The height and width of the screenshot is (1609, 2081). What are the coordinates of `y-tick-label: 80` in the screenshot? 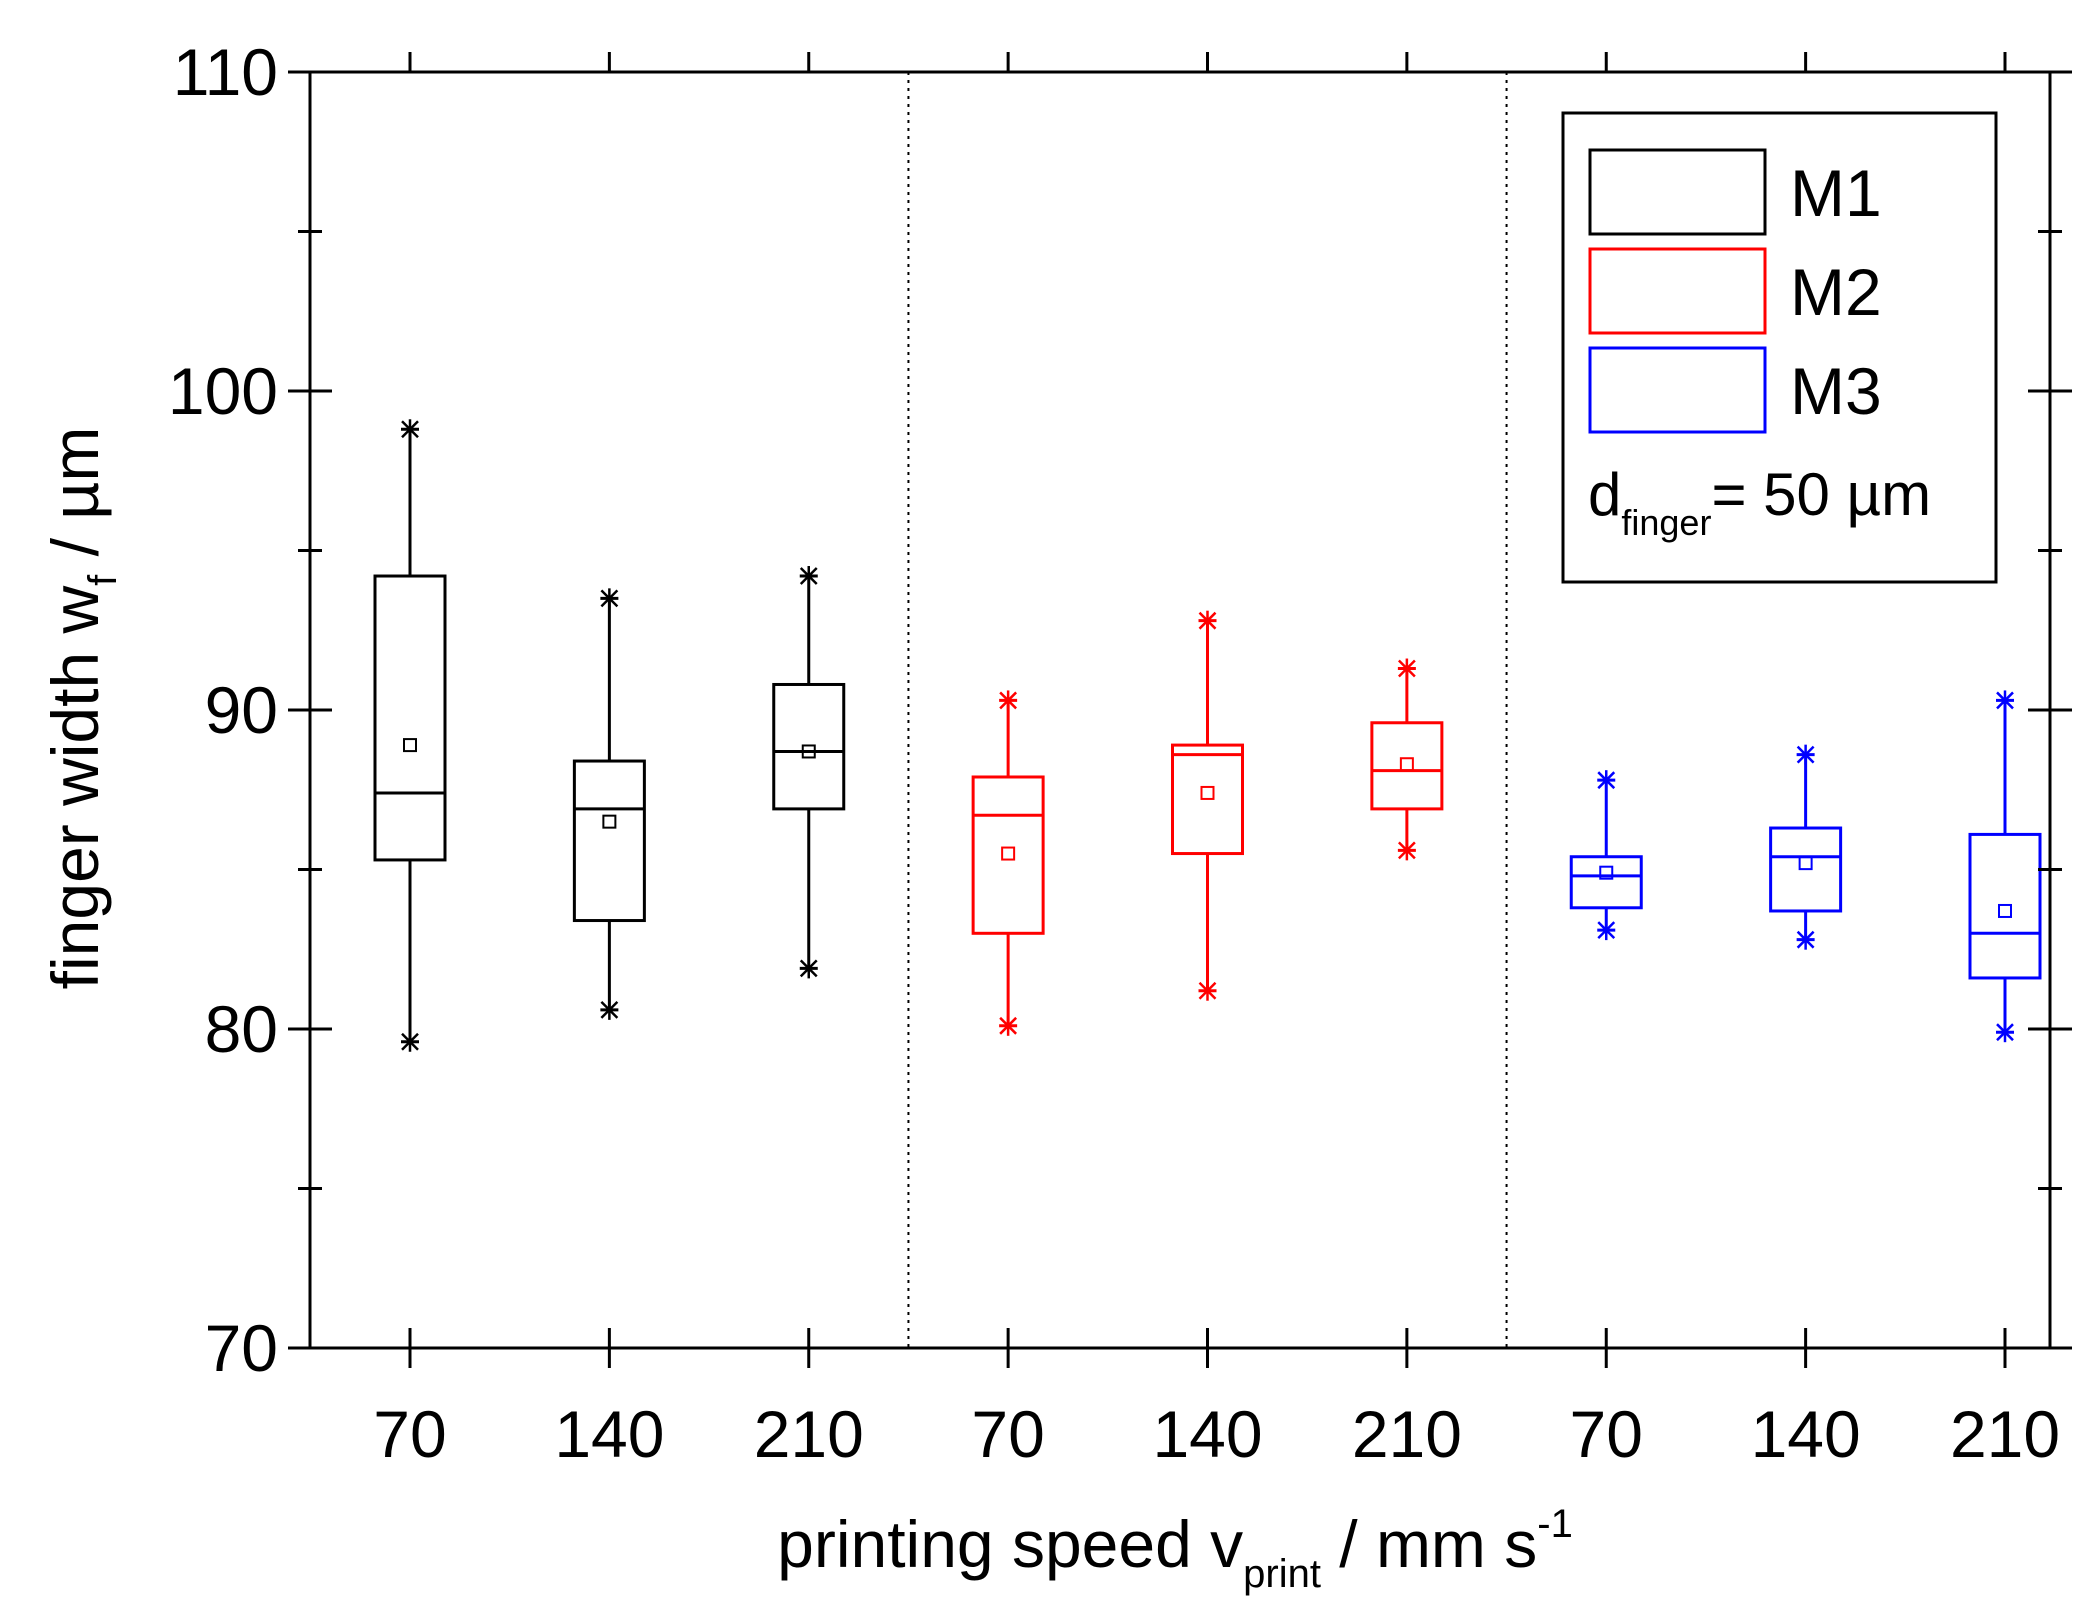 It's located at (241, 1029).